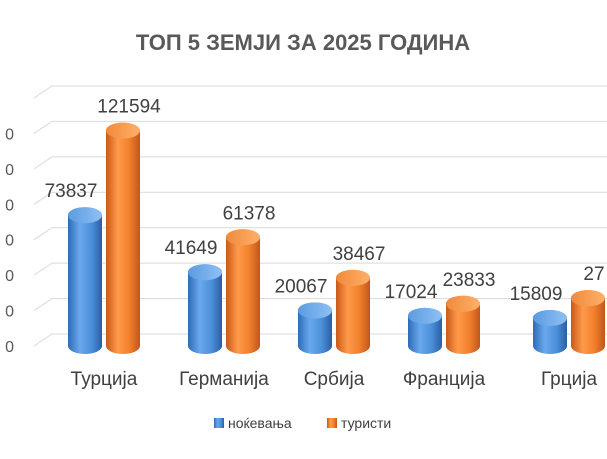  Describe the element at coordinates (249, 213) in the screenshot. I see `data-label: 61378` at that location.